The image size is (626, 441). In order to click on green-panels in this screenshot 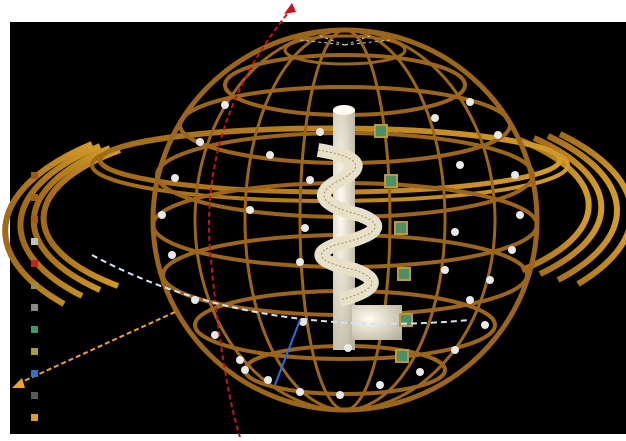, I will do `click(393, 243)`.